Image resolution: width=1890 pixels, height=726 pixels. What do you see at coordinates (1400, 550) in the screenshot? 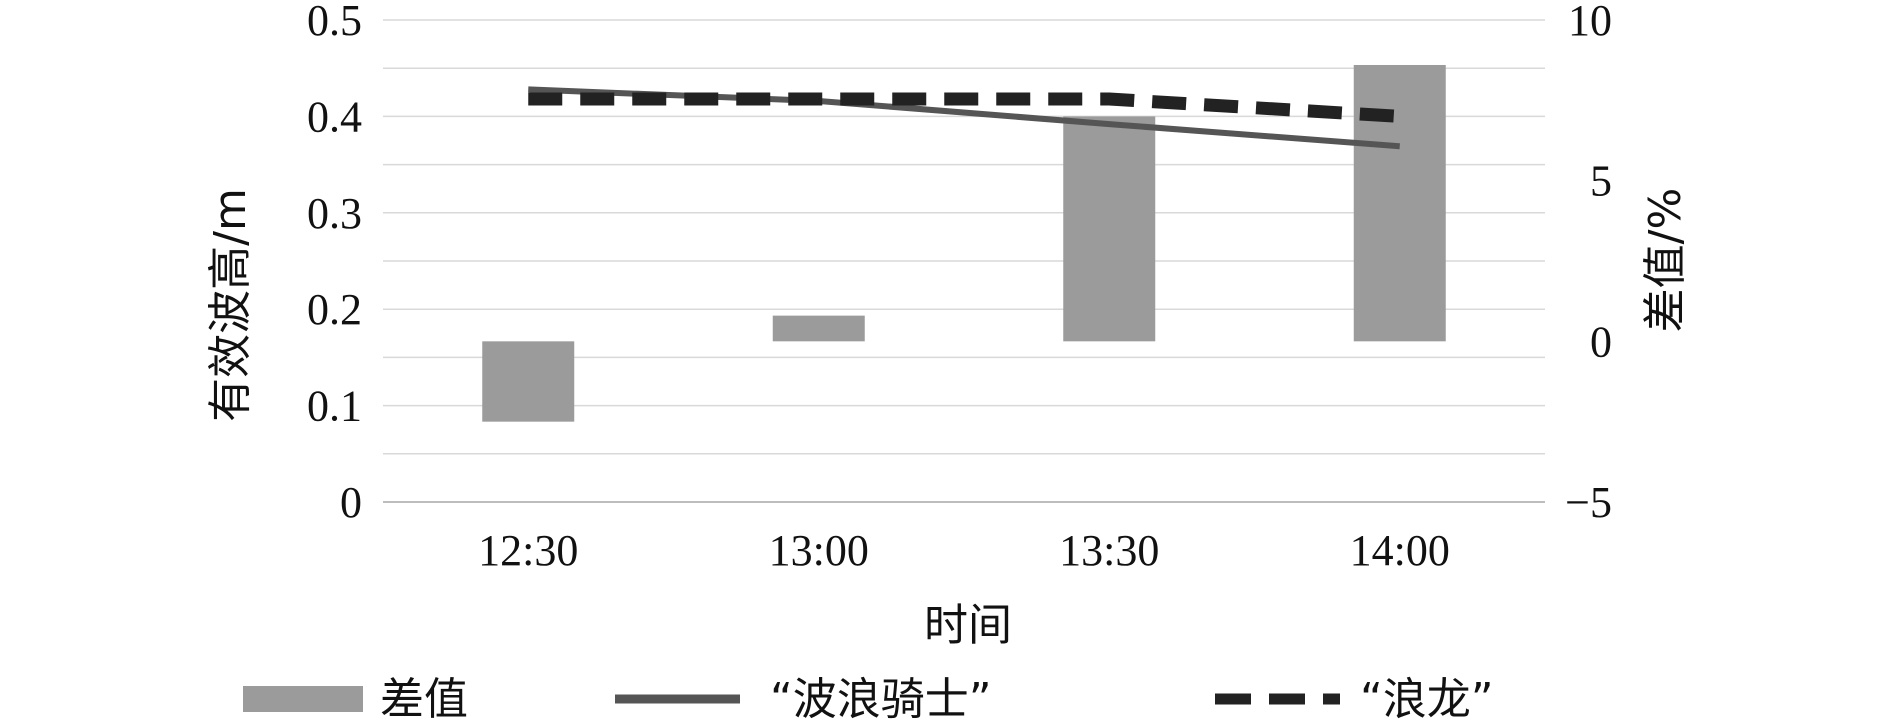
I see `x-tick-label: 14:00` at bounding box center [1400, 550].